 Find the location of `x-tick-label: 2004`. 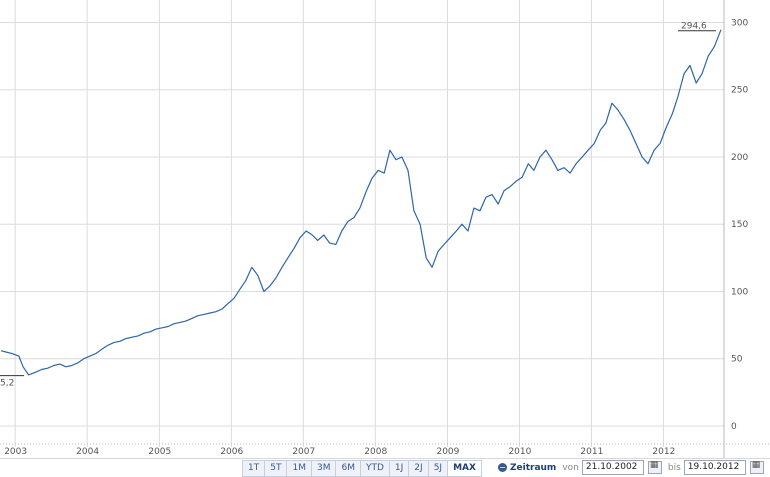

x-tick-label: 2004 is located at coordinates (87, 452).